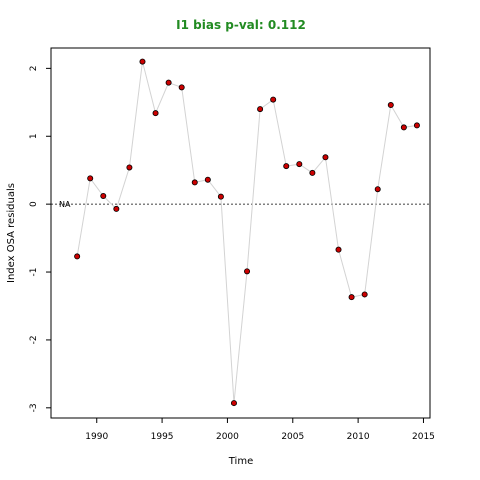  I want to click on chart-title: I1 bias p-val: 0.112, so click(241, 25).